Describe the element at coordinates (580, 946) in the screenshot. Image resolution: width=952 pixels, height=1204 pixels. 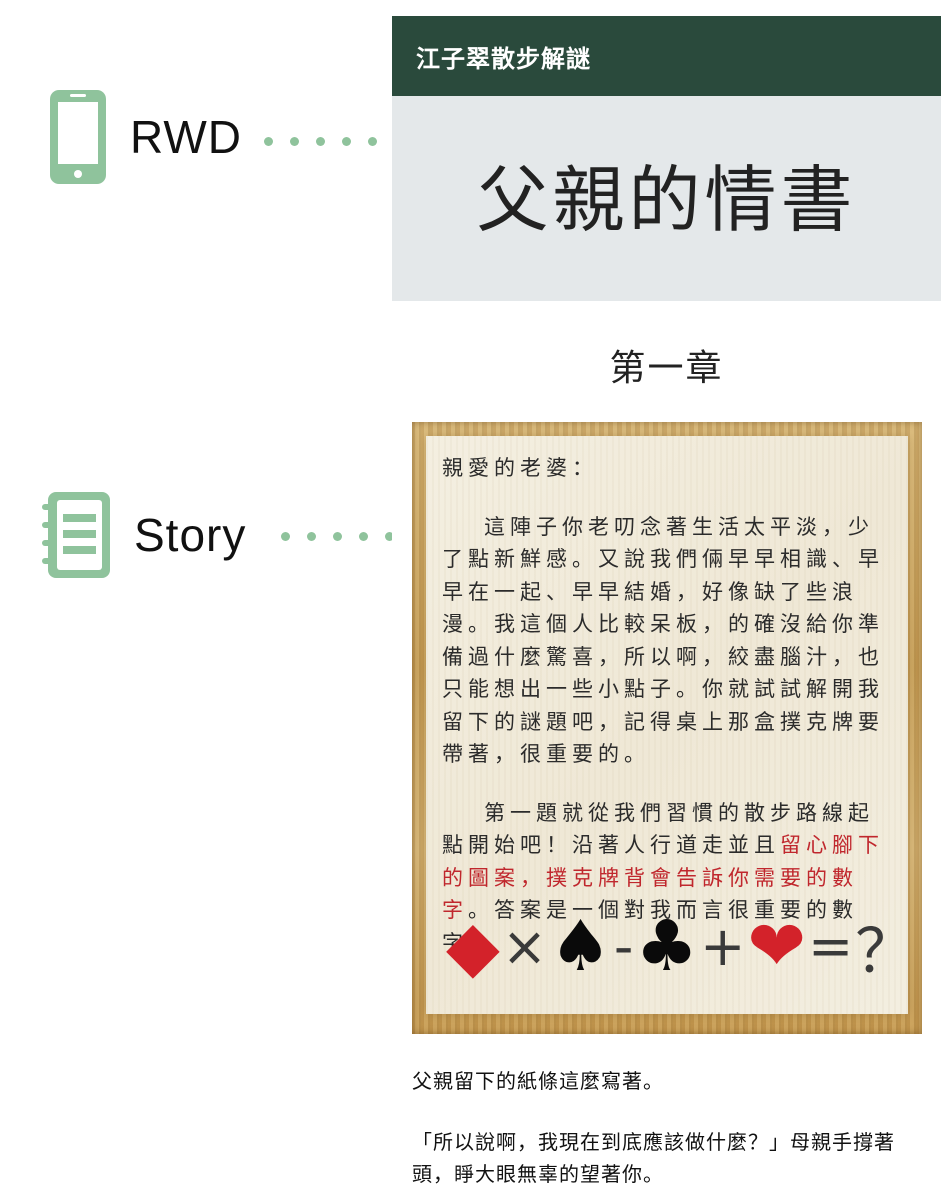
I see `spade-icon: ♠` at that location.